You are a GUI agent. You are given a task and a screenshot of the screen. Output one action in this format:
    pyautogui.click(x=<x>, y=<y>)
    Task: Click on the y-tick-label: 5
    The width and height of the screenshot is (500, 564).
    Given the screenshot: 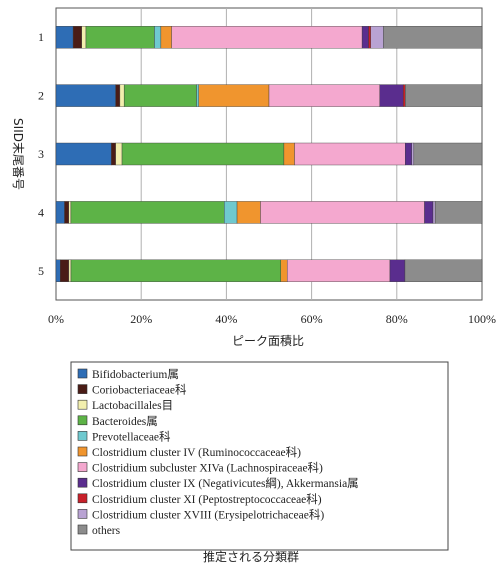 What is the action you would take?
    pyautogui.click(x=41, y=271)
    